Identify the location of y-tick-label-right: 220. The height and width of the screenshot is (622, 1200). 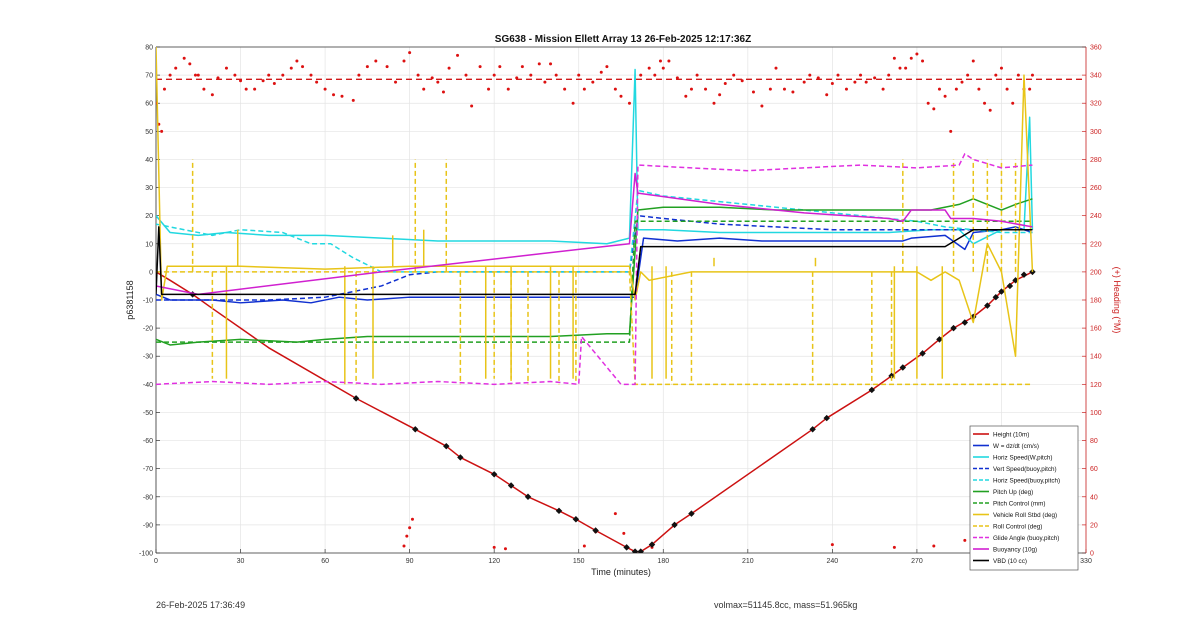
(1096, 244).